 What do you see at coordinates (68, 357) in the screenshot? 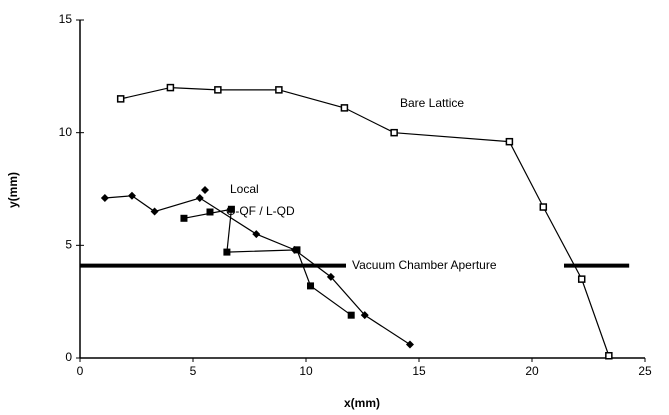
I see `y-tick-label: 0` at bounding box center [68, 357].